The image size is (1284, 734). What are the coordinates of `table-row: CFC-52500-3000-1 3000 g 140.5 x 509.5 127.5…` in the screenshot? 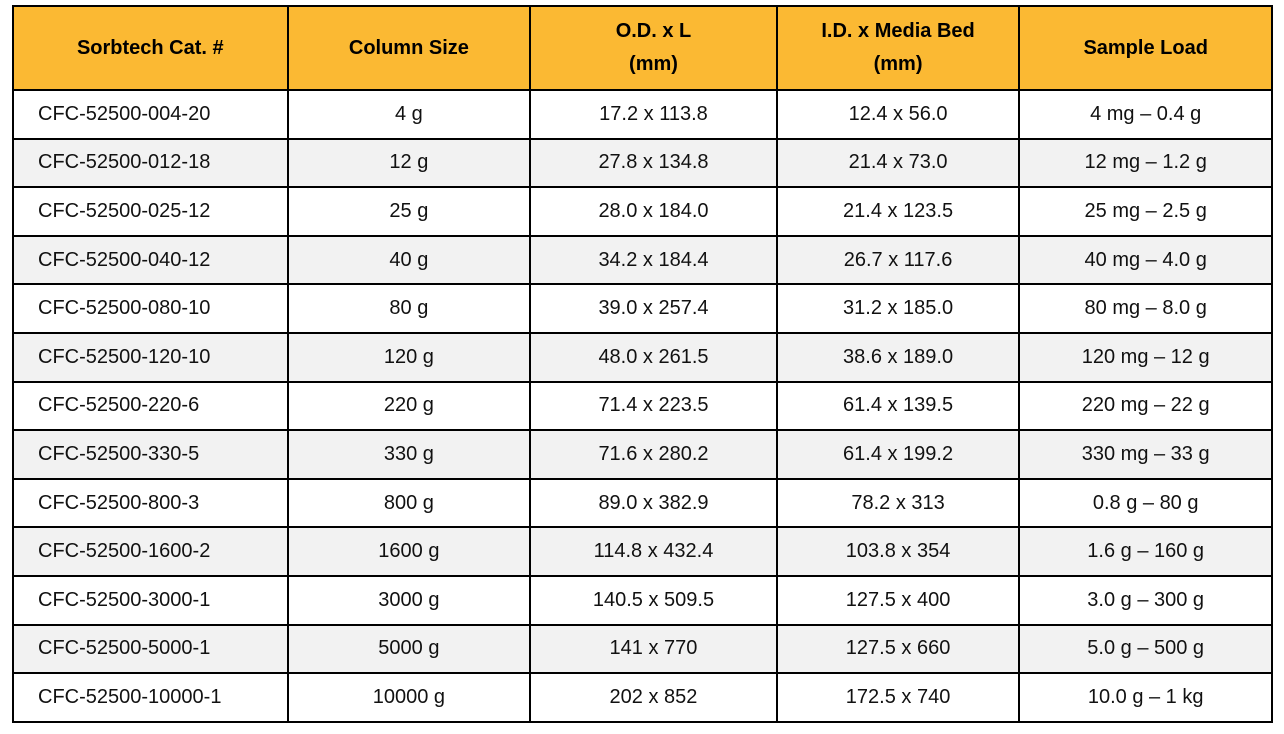 It's located at (642, 600).